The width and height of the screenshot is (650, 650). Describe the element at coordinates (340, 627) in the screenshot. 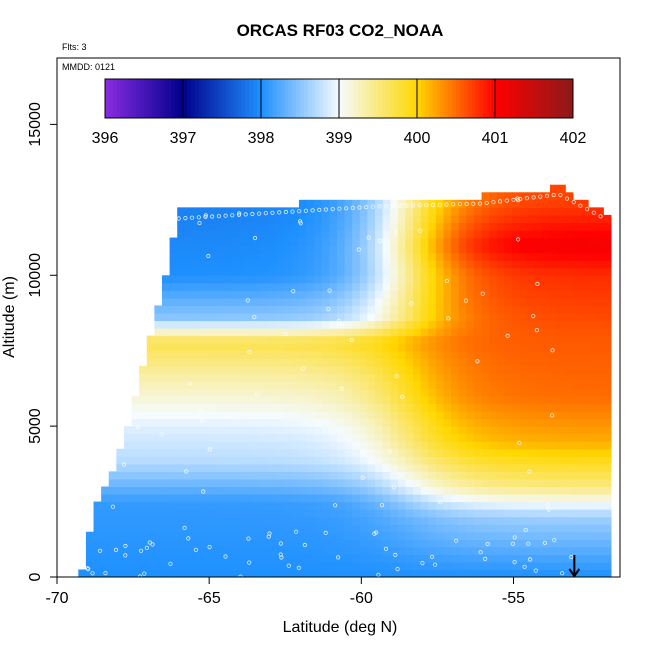

I see `x-axis-label: Latitude (deg N)` at that location.